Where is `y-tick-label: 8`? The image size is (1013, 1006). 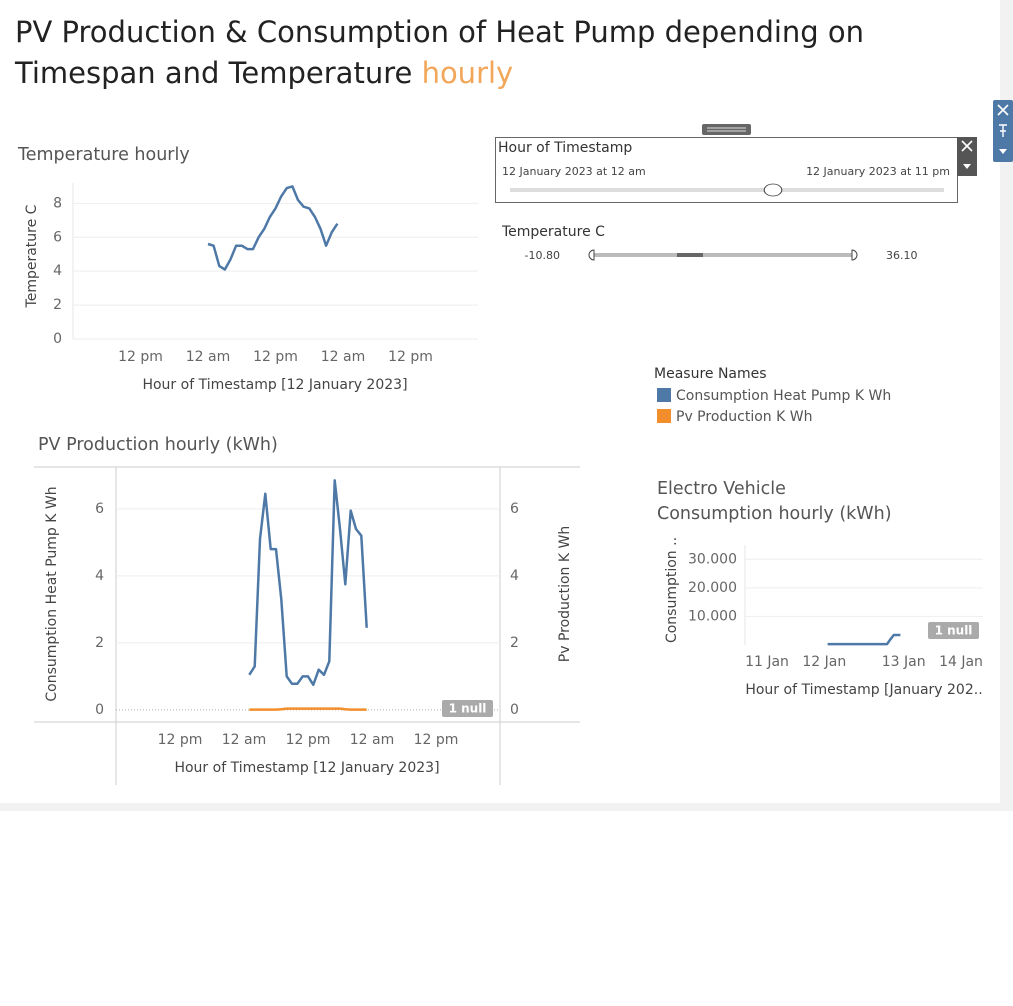
y-tick-label: 8 is located at coordinates (57, 203).